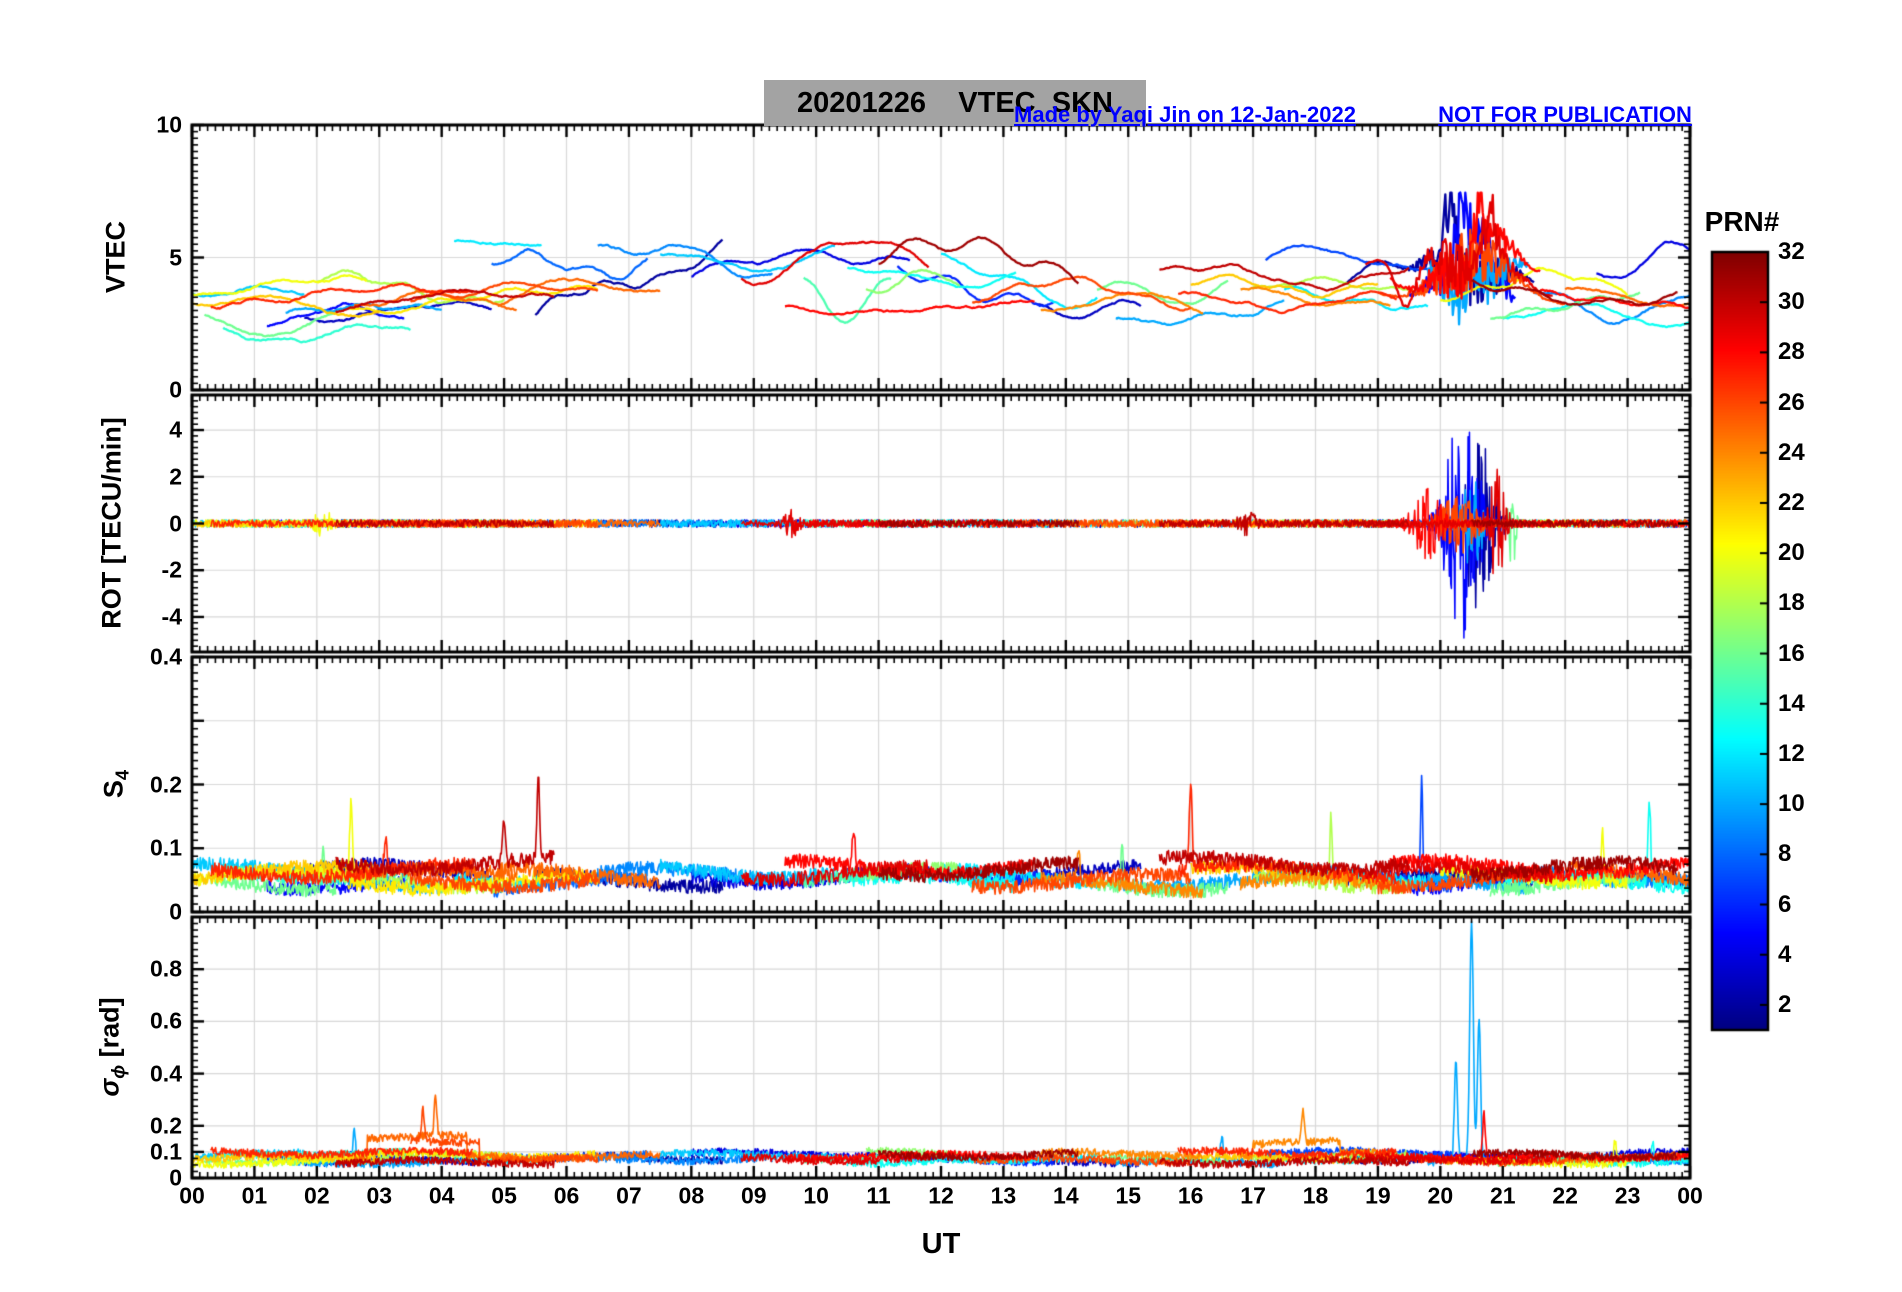  Describe the element at coordinates (1565, 1195) in the screenshot. I see `x-tick-label: 22` at that location.